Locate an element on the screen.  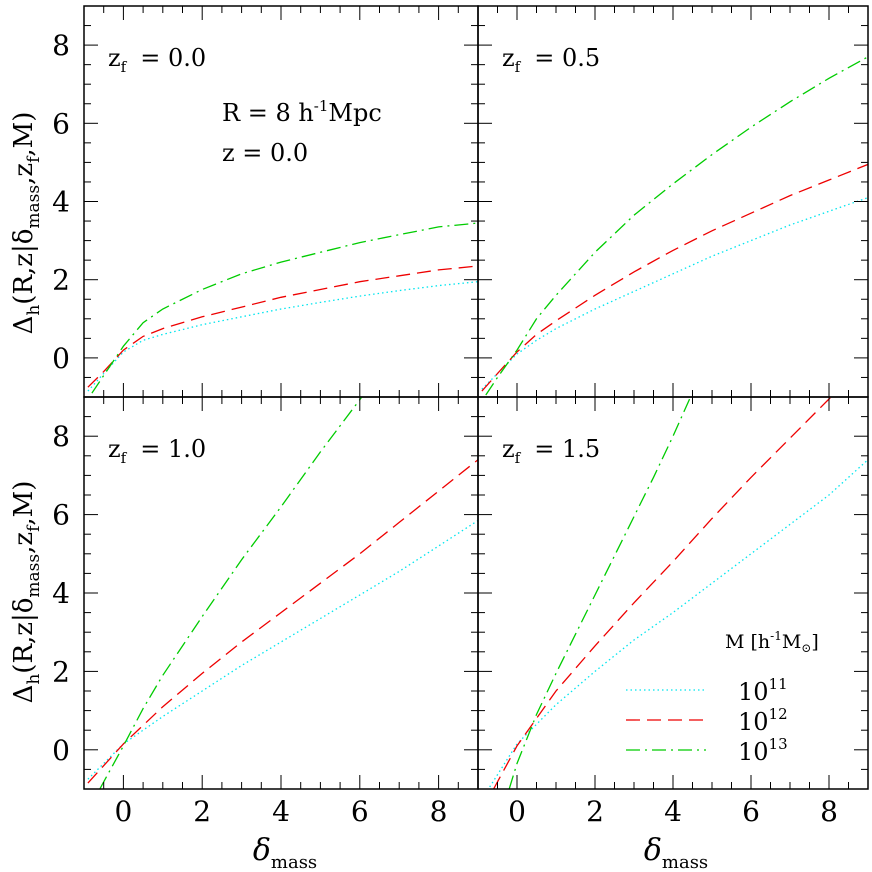
annotation-redshift: z = 0.0 is located at coordinates (265, 153).